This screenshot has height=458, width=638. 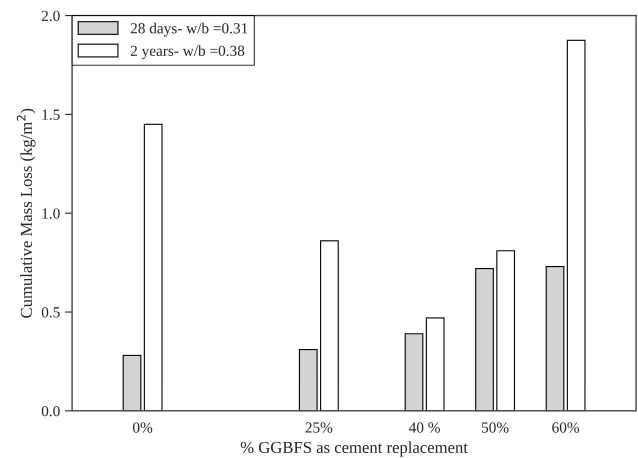 What do you see at coordinates (566, 427) in the screenshot?
I see `x-tick-label: 60%` at bounding box center [566, 427].